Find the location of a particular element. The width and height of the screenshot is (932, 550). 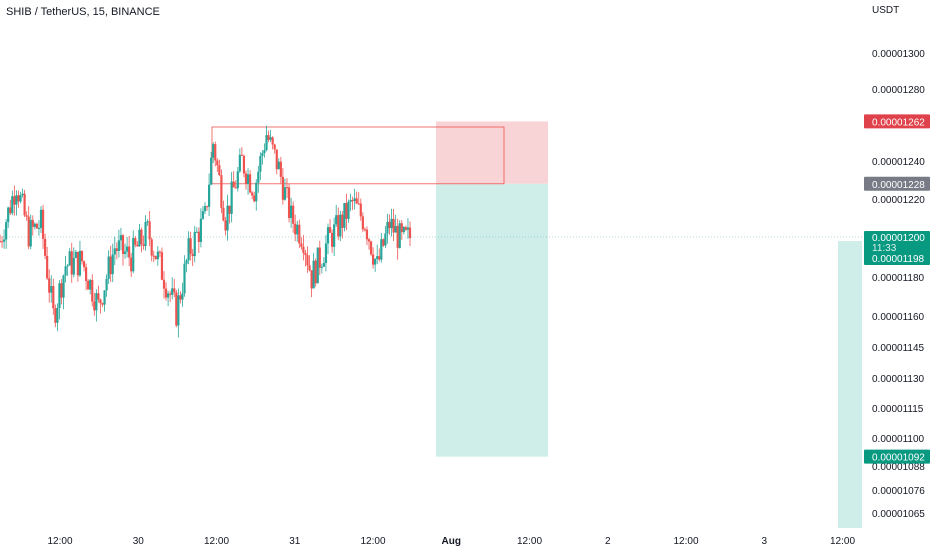

y-tick-label: 0.00001240 is located at coordinates (898, 162).